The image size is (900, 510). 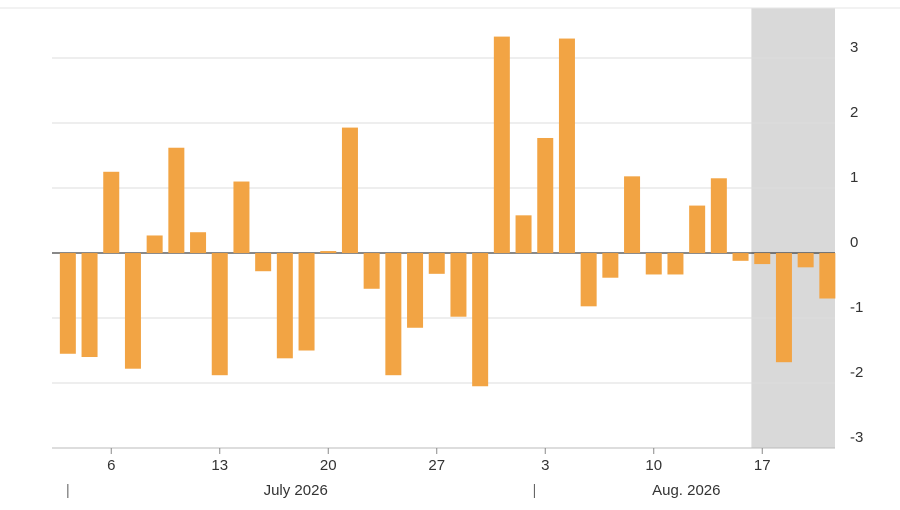 I want to click on x-tick-label: 20, so click(x=328, y=465).